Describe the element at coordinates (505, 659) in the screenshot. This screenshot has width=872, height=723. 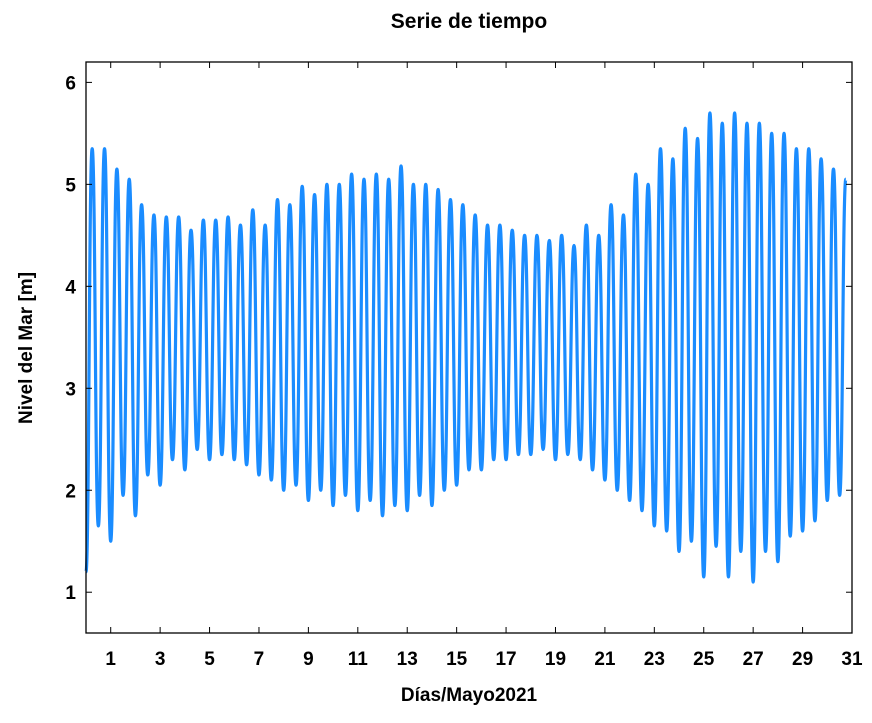
I see `x-tick-label: 17` at that location.